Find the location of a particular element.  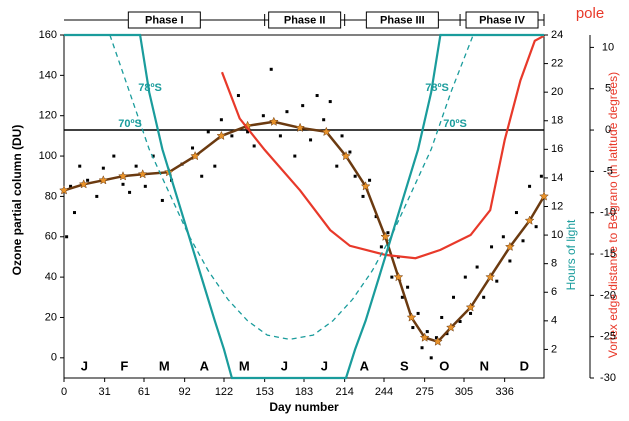

y3-tick-label: 18 is located at coordinates (557, 121).